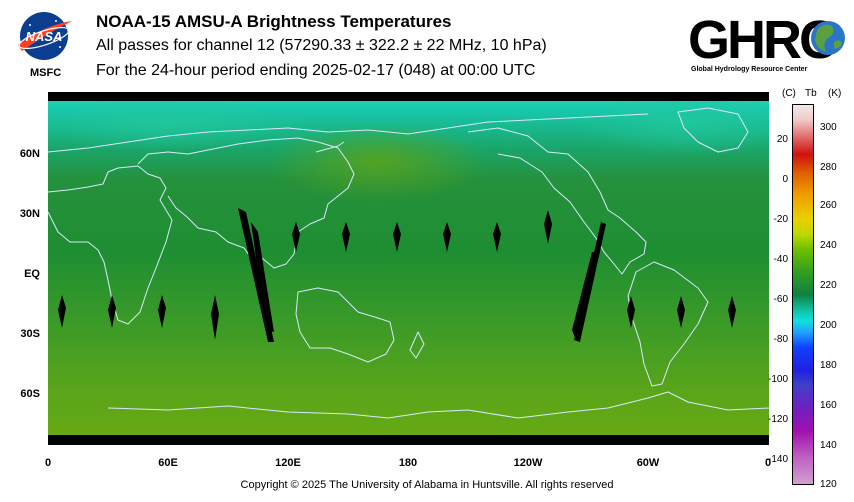 This screenshot has height=502, width=854. What do you see at coordinates (828, 245) in the screenshot?
I see `colorbar-k-tick-240: 240` at bounding box center [828, 245].